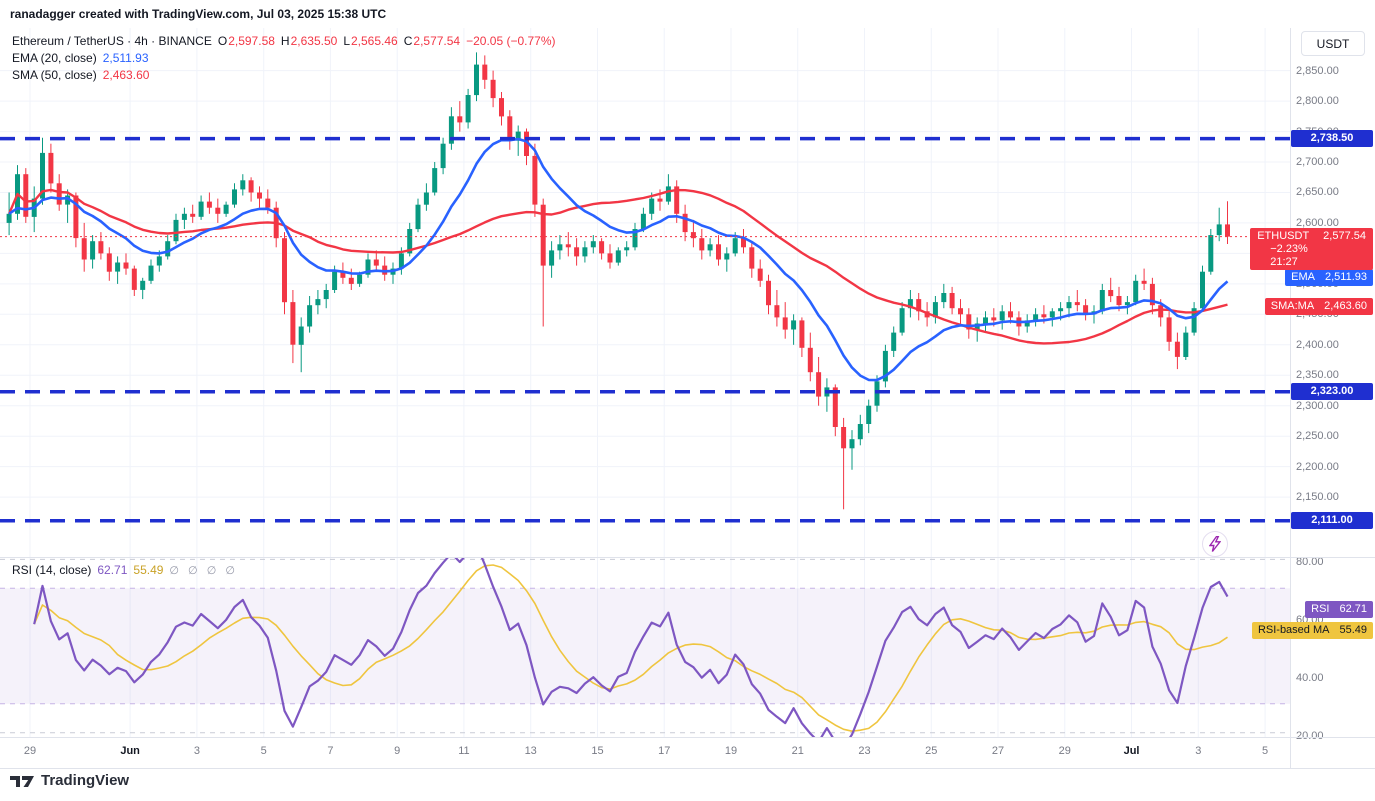 The image size is (1375, 801). Describe the element at coordinates (203, 571) in the screenshot. I see `rsi-legend-empty-args: ∅ ∅ ∅ ∅` at that location.